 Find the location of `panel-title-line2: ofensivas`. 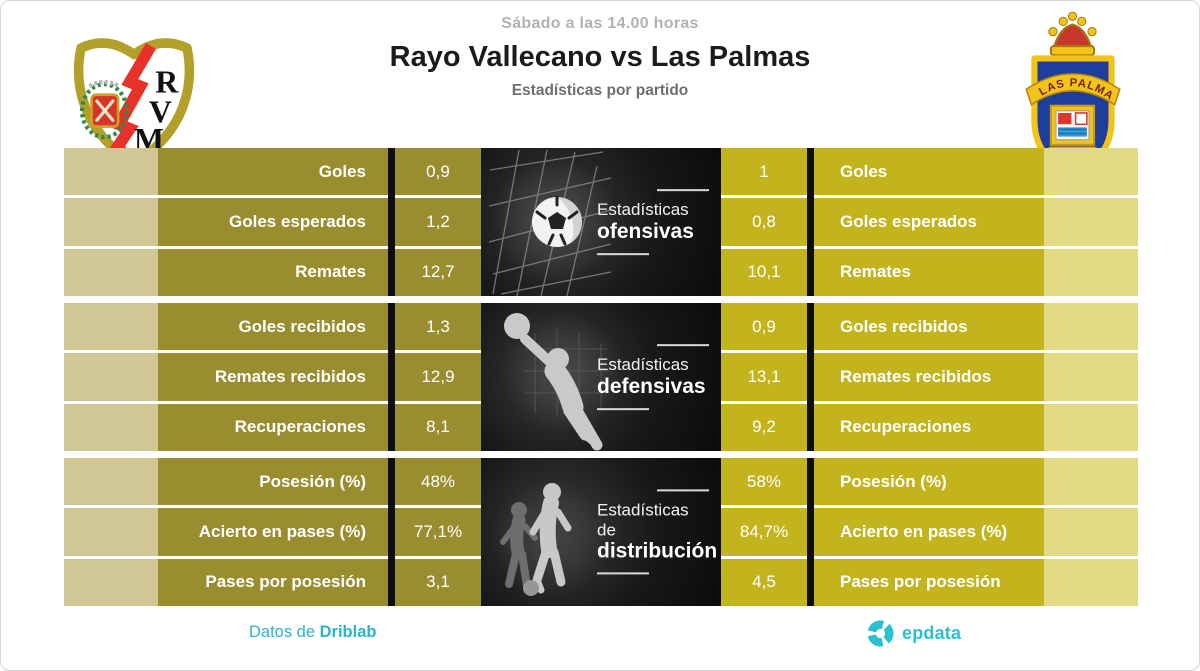

panel-title-line2: ofensivas is located at coordinates (645, 231).